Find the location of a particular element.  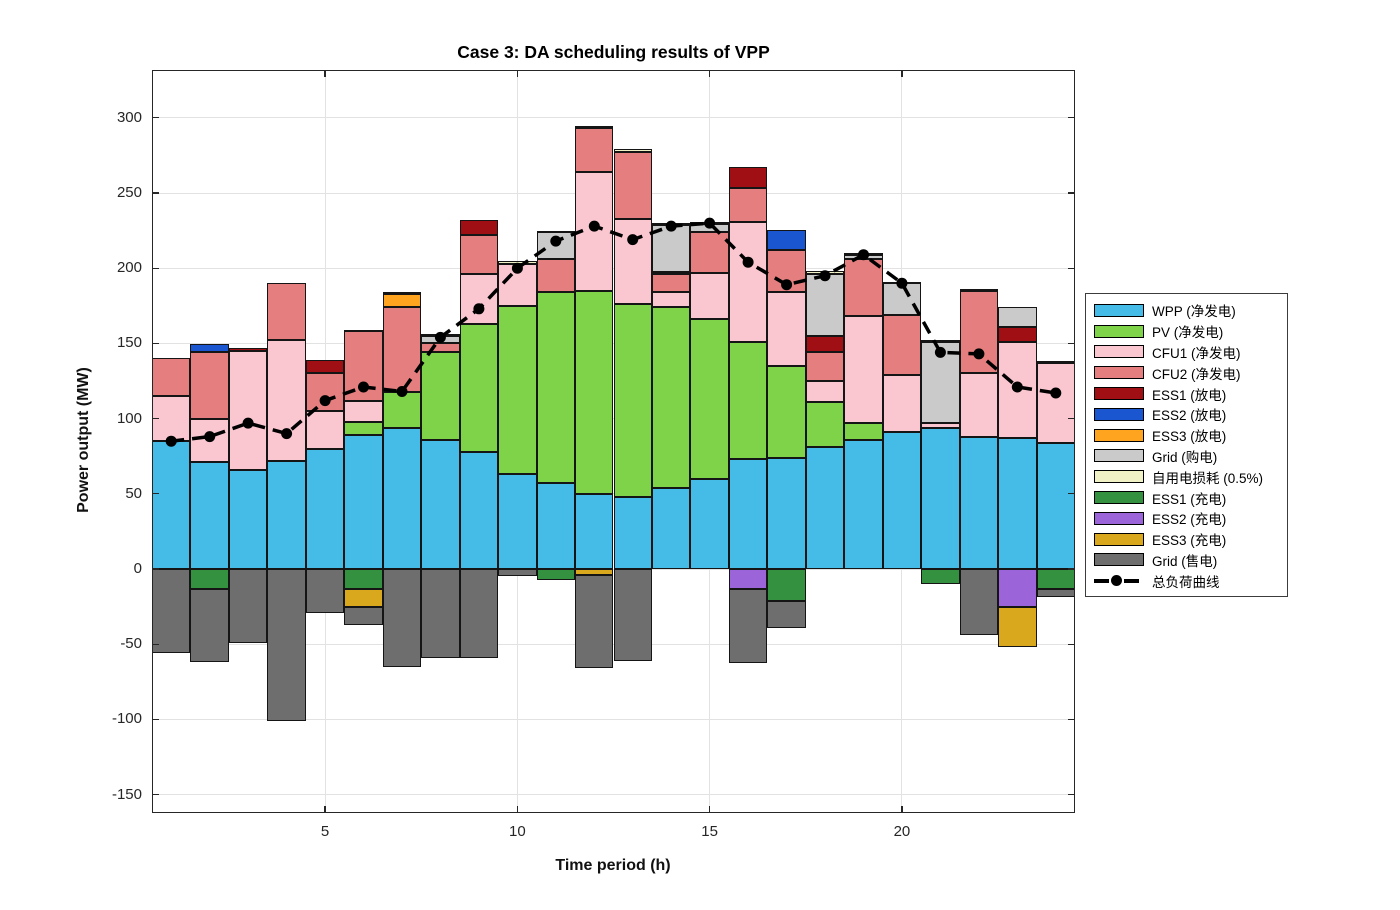

legend-item: ESS1 (放电) is located at coordinates (1187, 393).